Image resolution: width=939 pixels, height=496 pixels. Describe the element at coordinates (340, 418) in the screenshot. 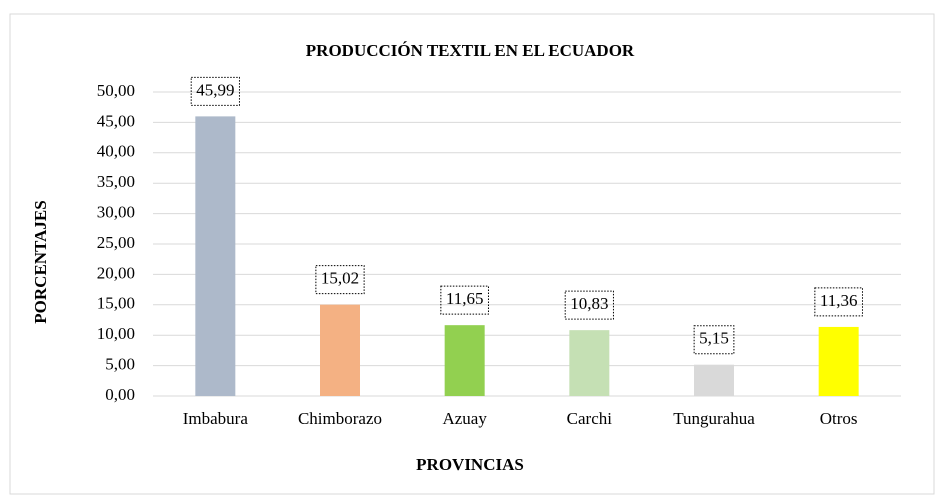

I see `x-tick-label: Chimborazo` at that location.